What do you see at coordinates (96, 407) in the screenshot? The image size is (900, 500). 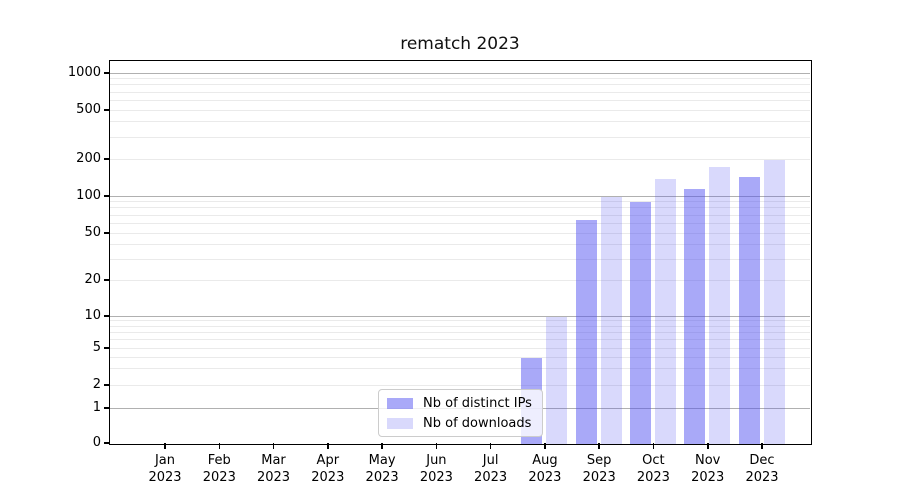 I see `y-tick-label: 1` at bounding box center [96, 407].